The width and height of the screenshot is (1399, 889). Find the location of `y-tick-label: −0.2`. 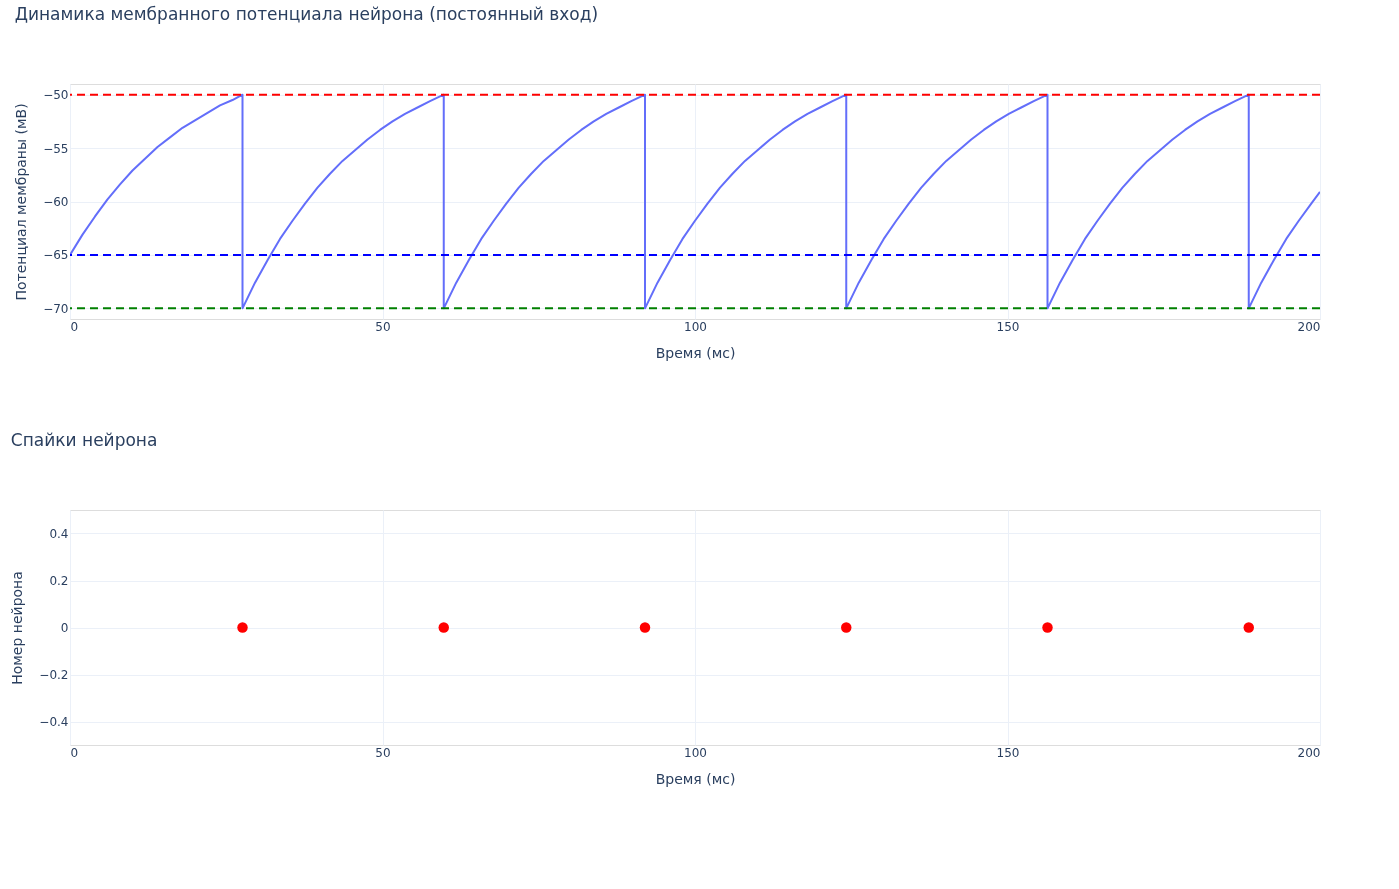

y-tick-label: −0.2 is located at coordinates (54, 675).